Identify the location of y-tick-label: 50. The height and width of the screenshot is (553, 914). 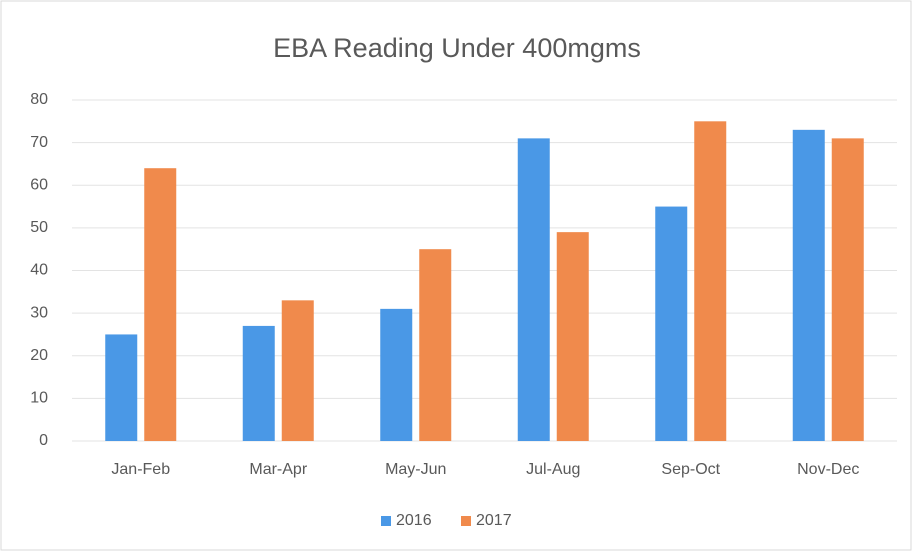
(39, 227).